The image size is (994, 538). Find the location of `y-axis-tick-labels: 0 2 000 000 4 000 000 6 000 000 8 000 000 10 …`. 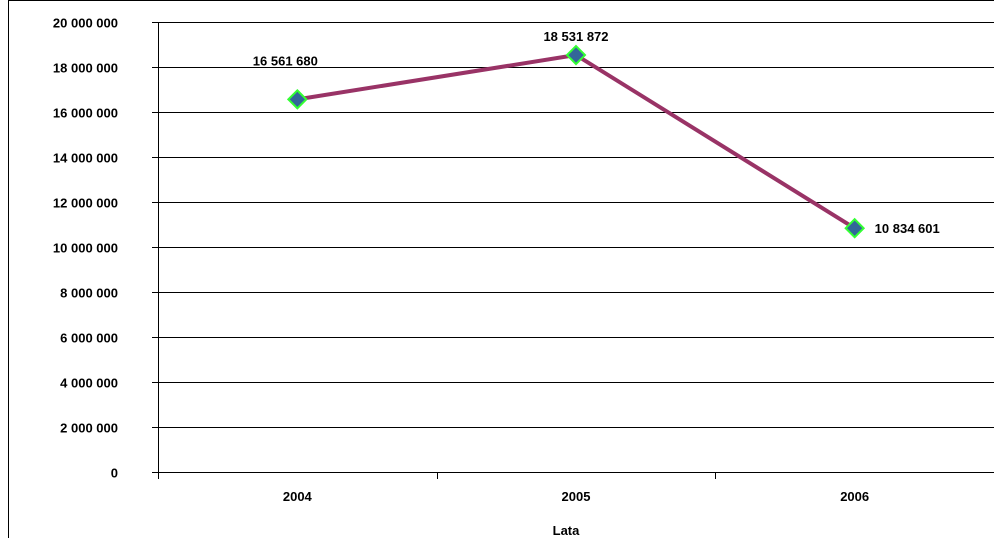

y-axis-tick-labels: 0 2 000 000 4 000 000 6 000 000 8 000 000 10 … is located at coordinates (85, 248).